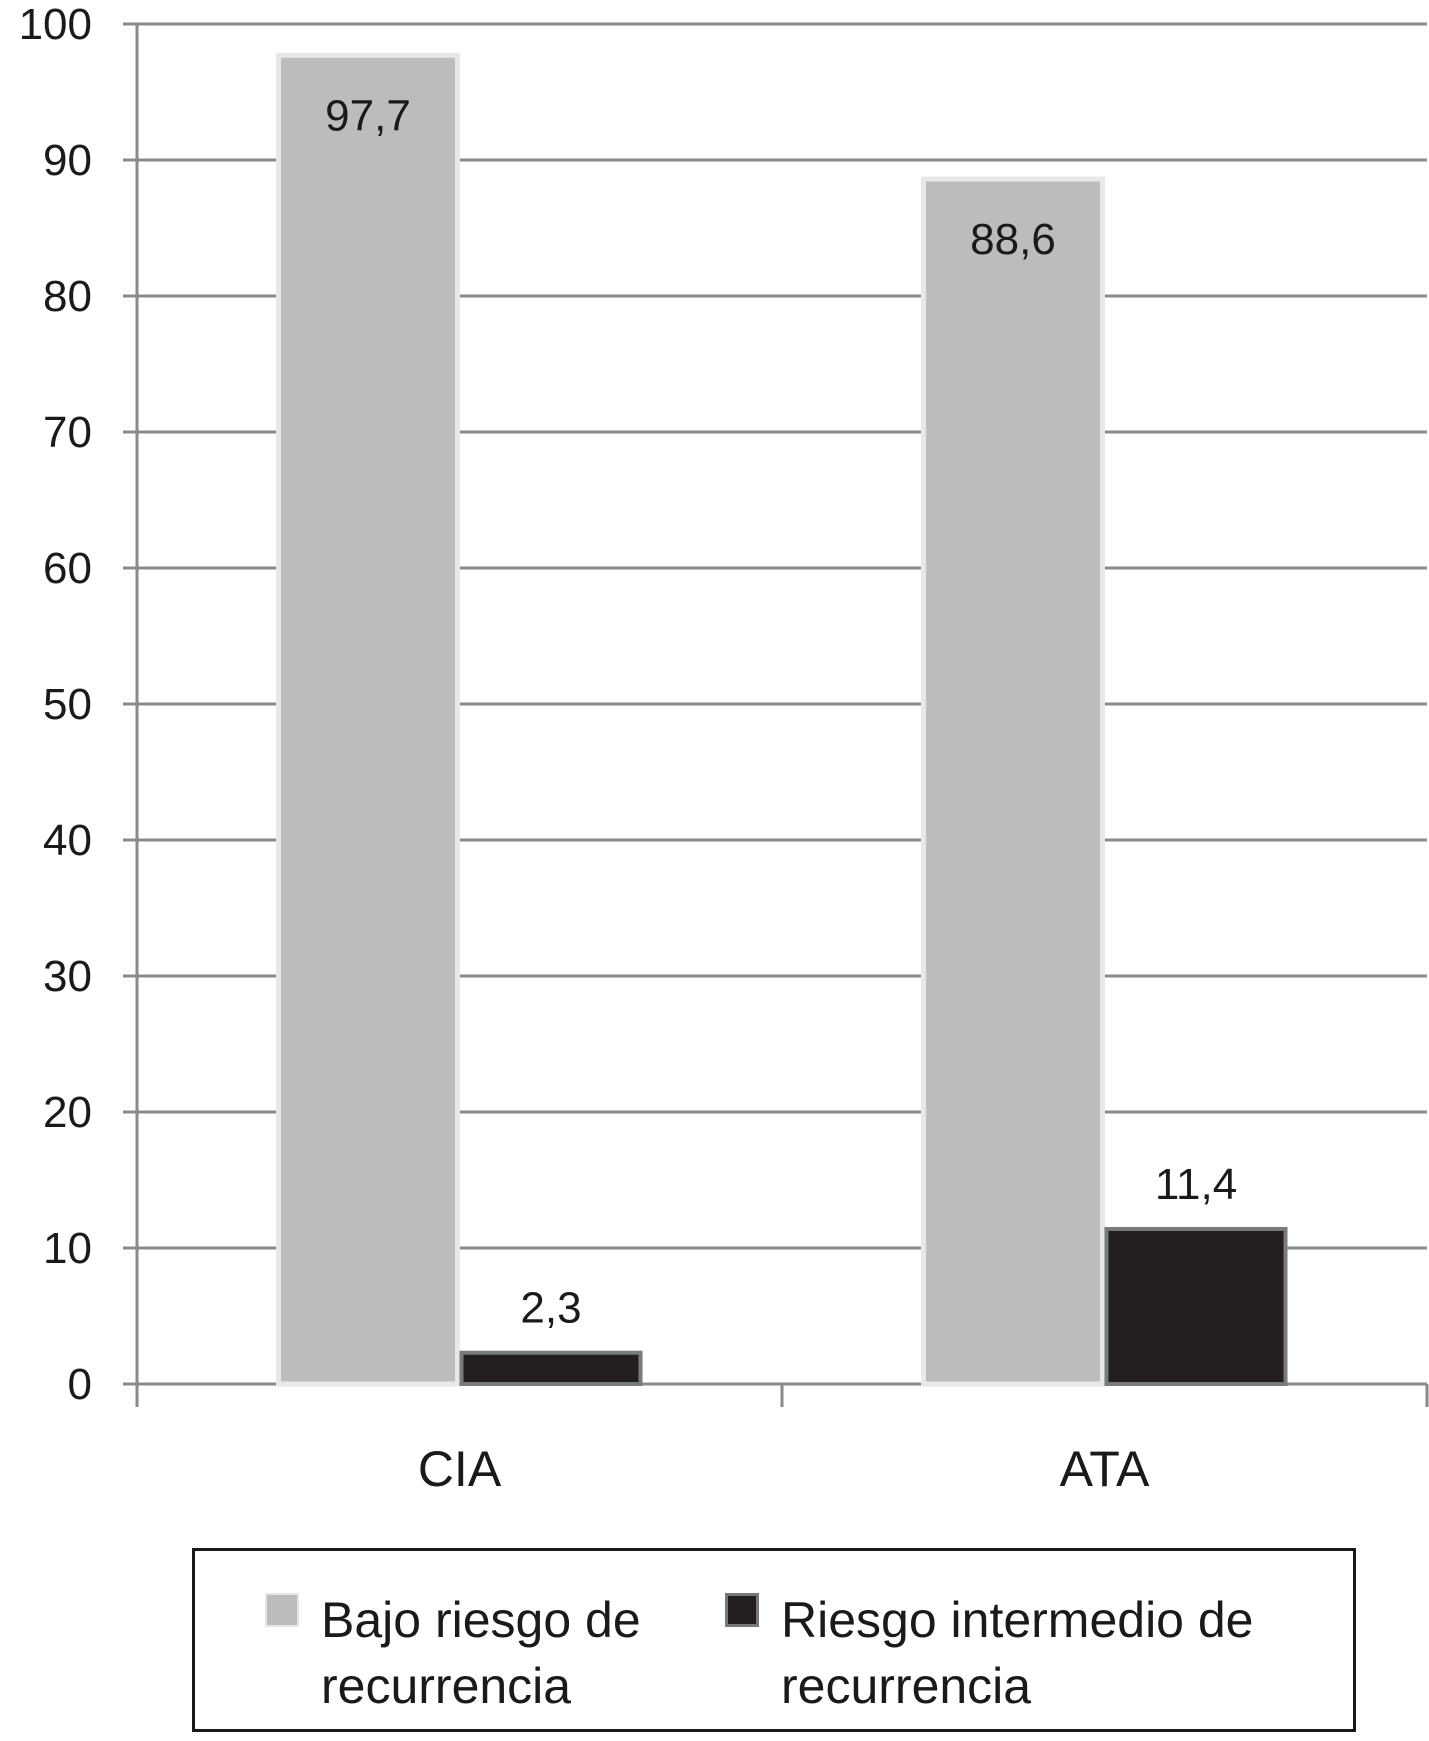  I want to click on legend-label: Bajo riesgo de recurrencia, so click(481, 1653).